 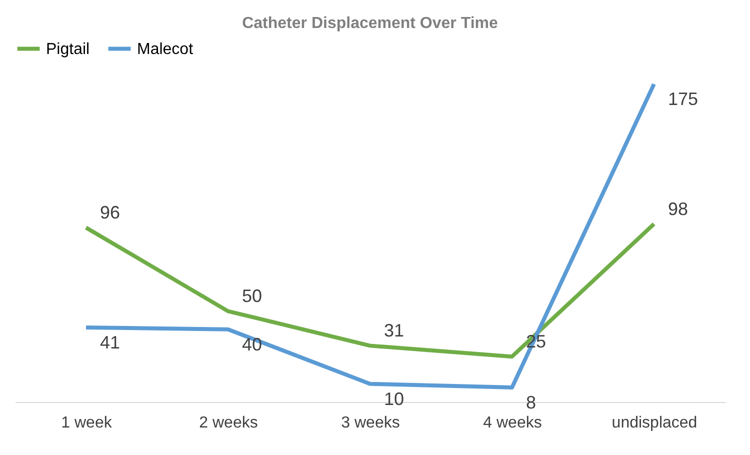 What do you see at coordinates (252, 344) in the screenshot?
I see `data-label: 40` at bounding box center [252, 344].